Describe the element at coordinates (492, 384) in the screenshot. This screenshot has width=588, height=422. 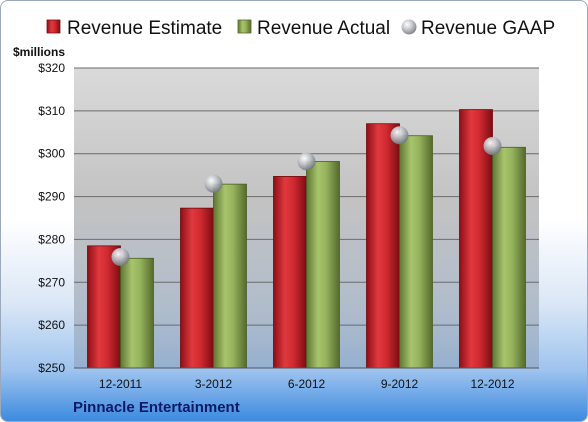
I see `x-tick-label: 12-2012` at that location.